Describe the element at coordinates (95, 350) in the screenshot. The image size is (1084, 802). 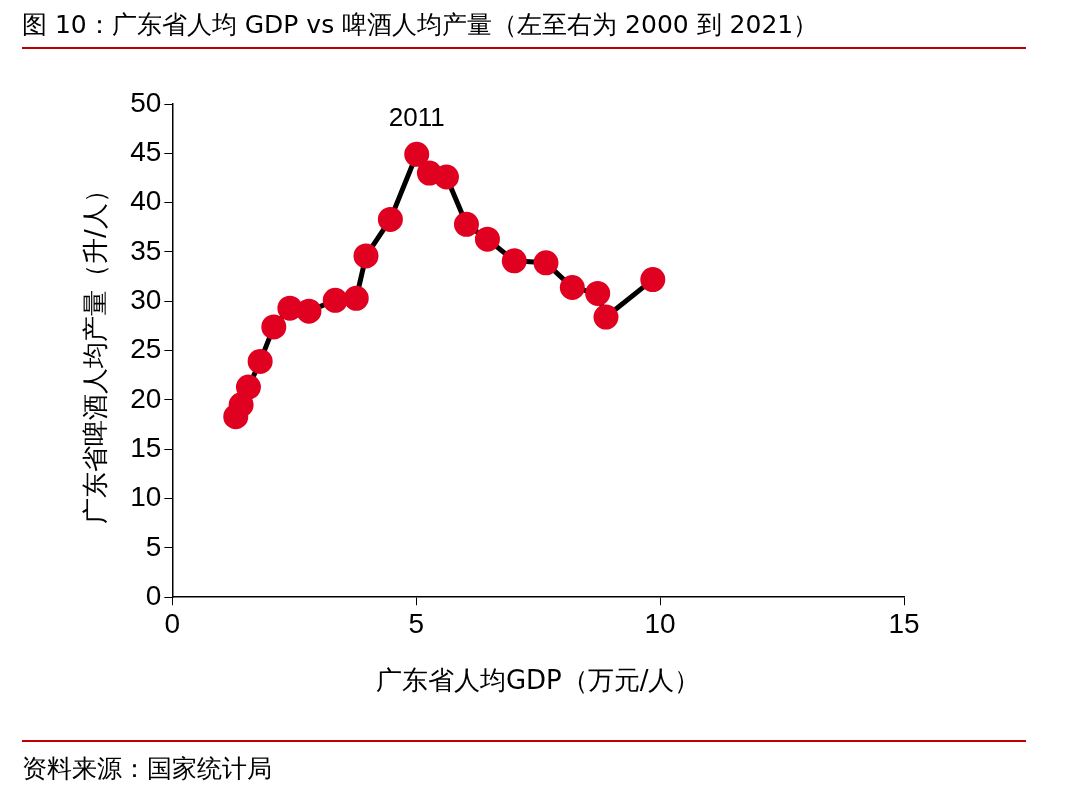
I see `y-axis-title: 广东省啤酒人均产量（升/人）` at that location.